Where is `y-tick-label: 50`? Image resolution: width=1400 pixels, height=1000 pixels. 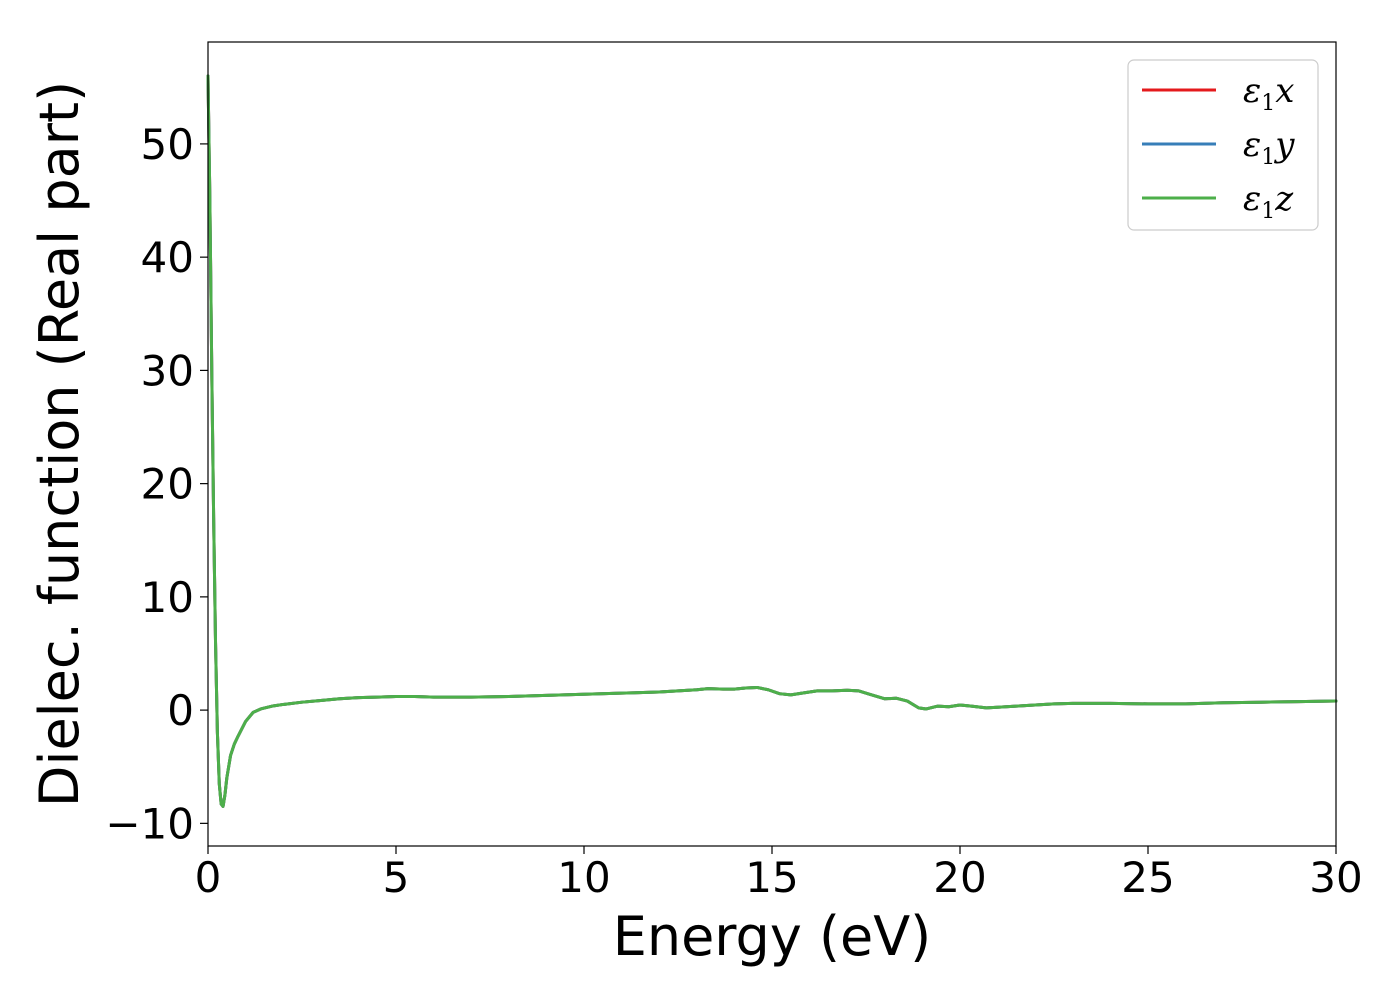
y-tick-label: 50 is located at coordinates (167, 144).